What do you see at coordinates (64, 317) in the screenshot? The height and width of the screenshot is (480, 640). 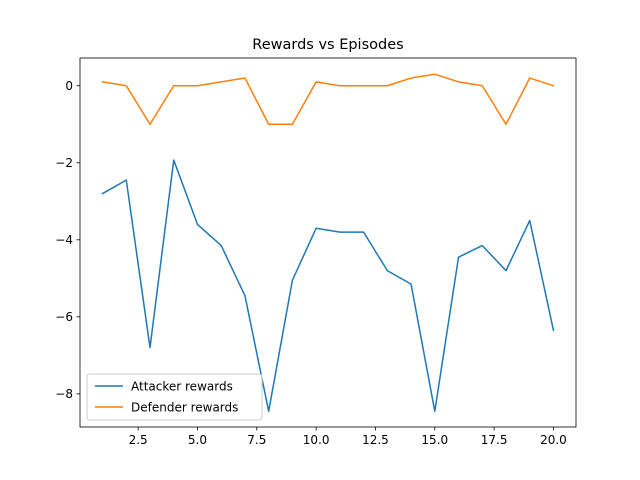 I see `y-tick-label: −6` at bounding box center [64, 317].